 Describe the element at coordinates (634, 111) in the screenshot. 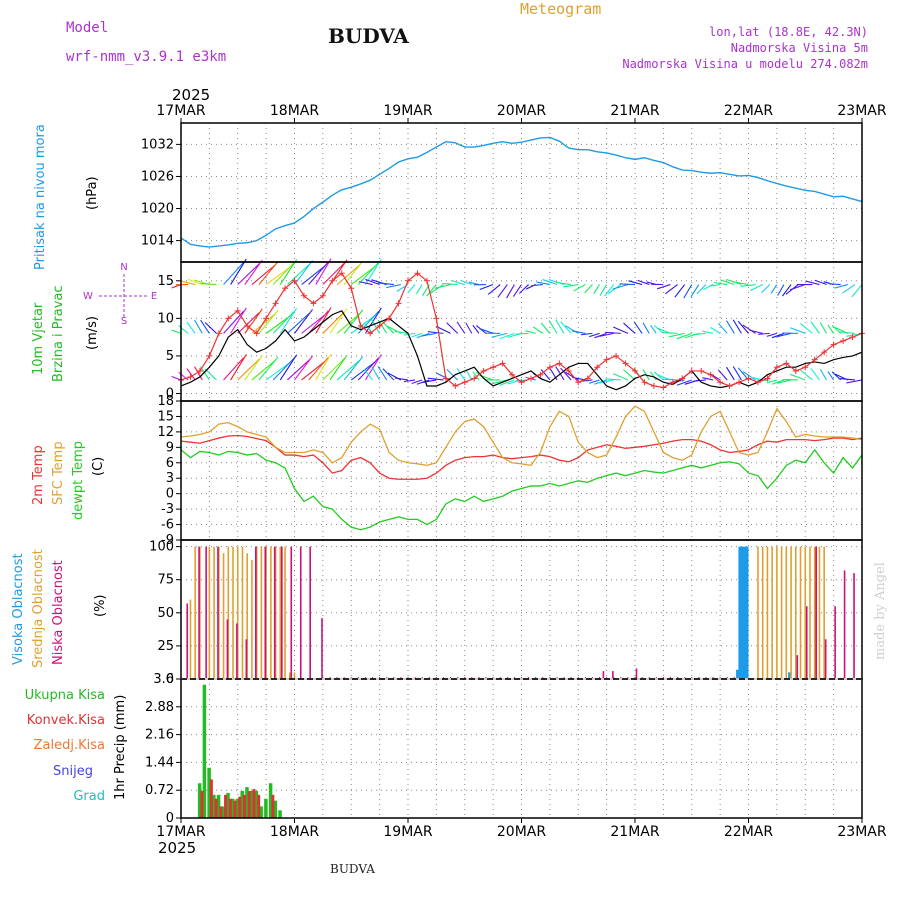

I see `date-label-top: 21MAR` at that location.